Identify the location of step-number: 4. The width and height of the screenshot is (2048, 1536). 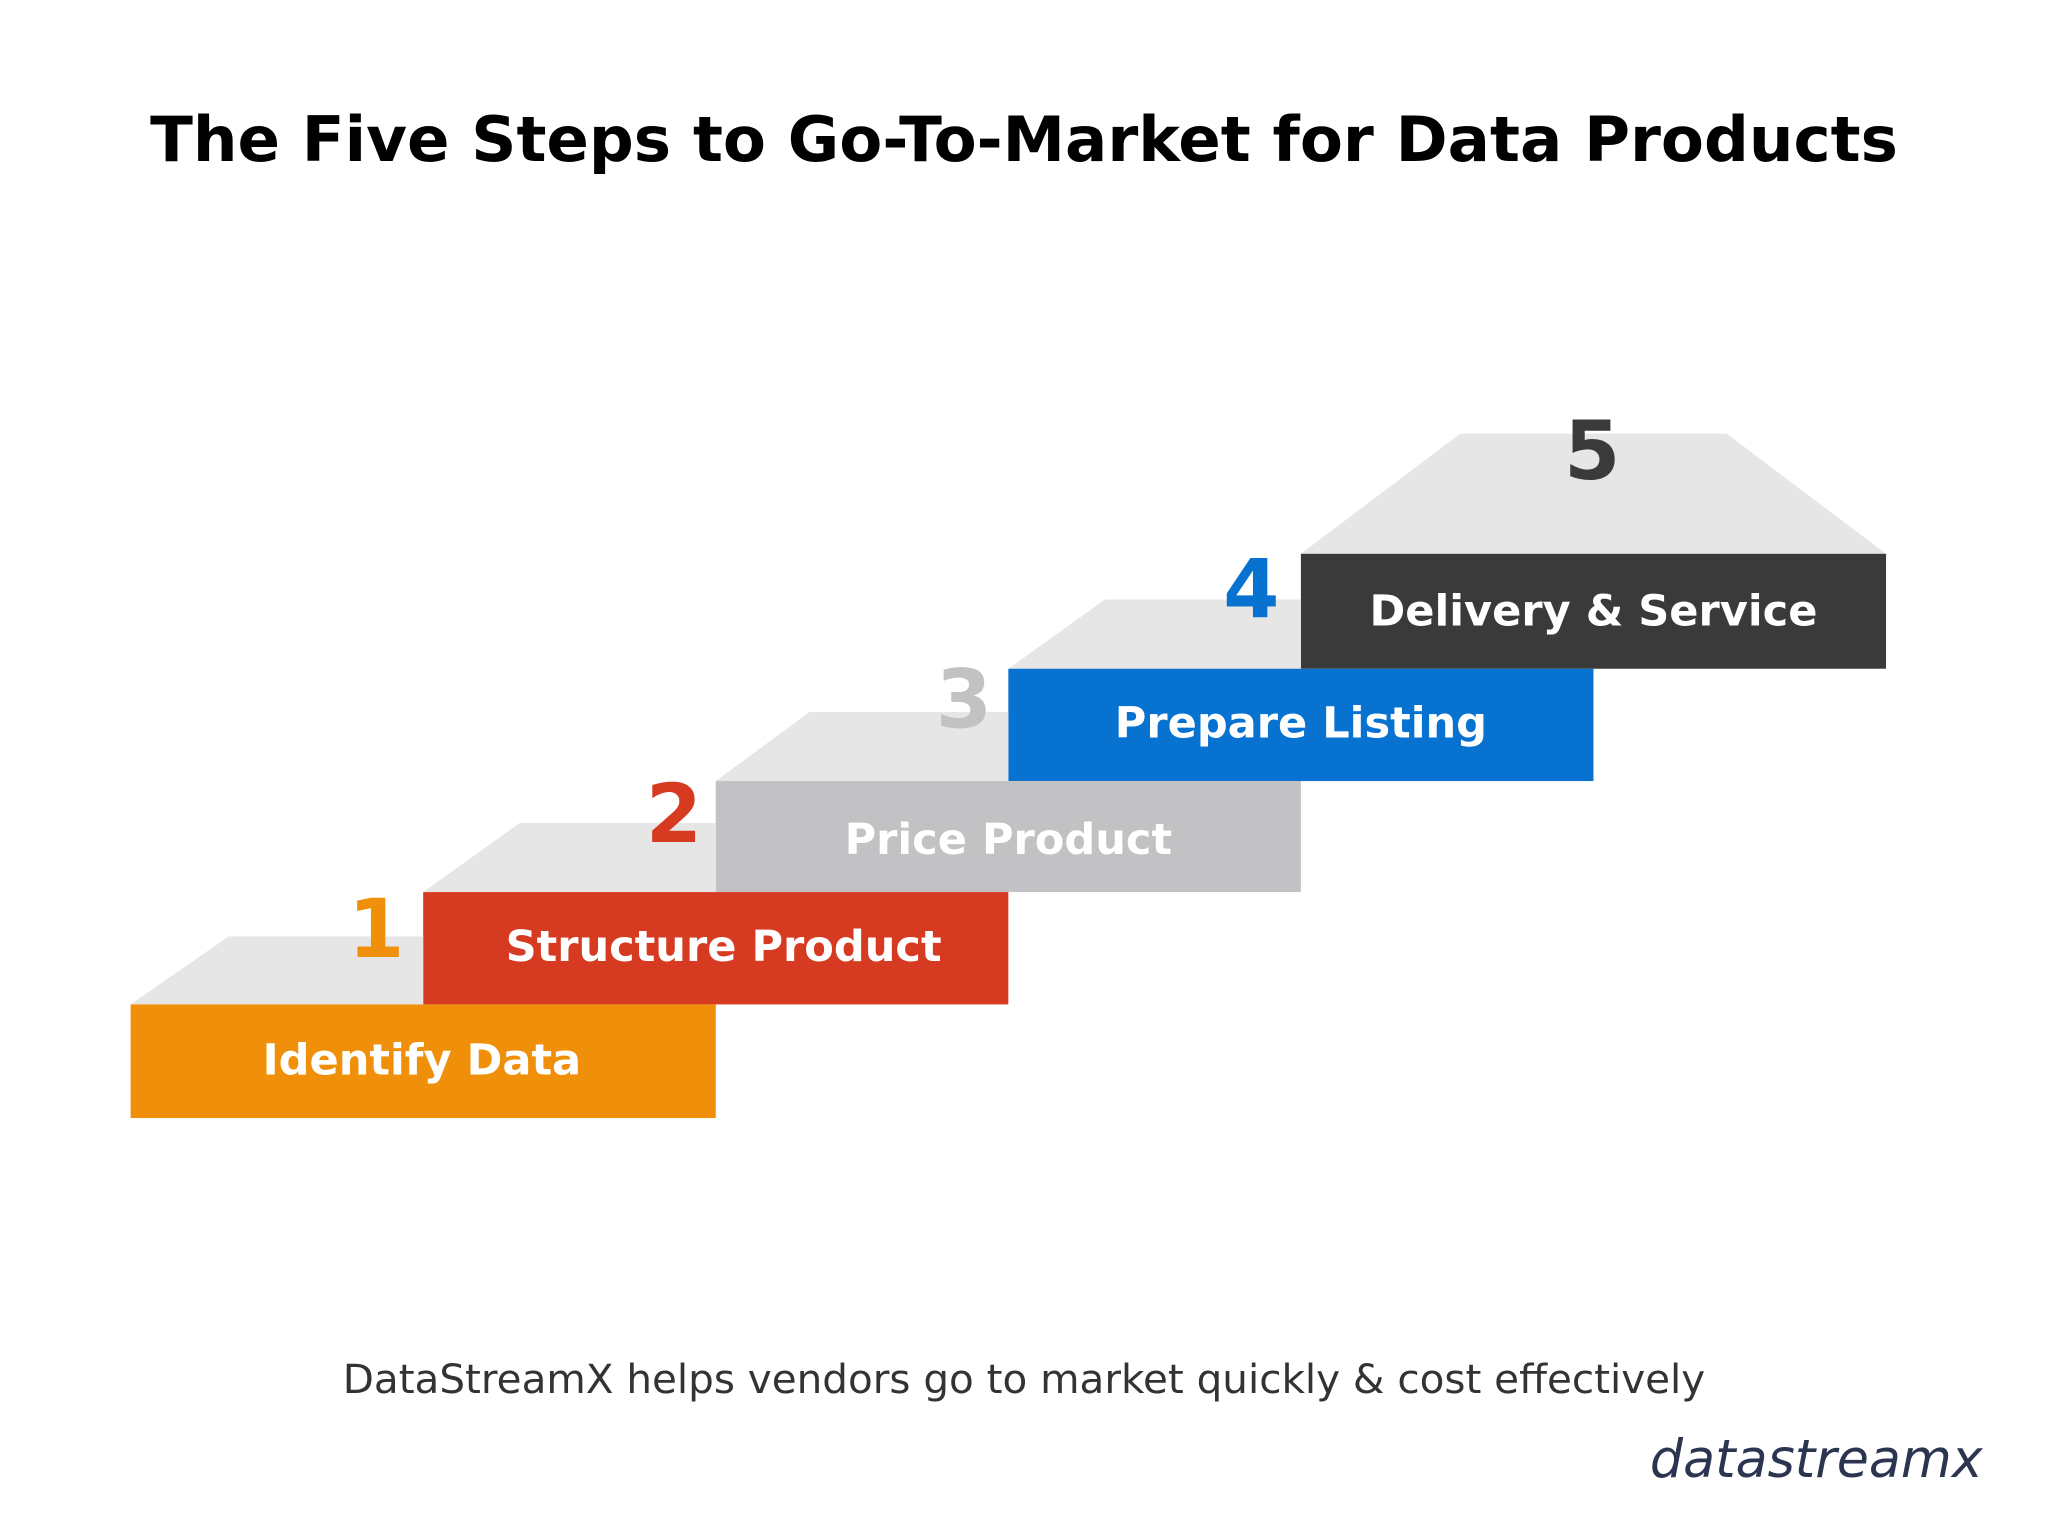
(1251, 591).